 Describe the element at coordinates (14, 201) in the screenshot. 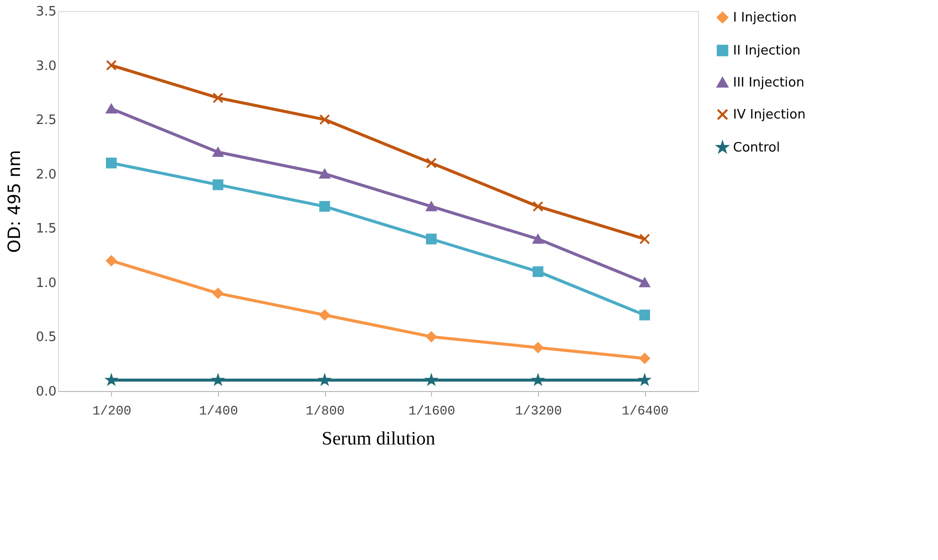

I see `y-axis-title: OD: 495 nm` at that location.